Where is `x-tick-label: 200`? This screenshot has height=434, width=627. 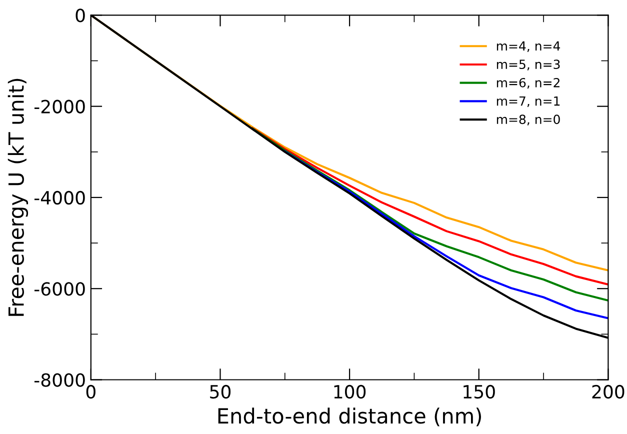 x-tick-label: 200 is located at coordinates (608, 391).